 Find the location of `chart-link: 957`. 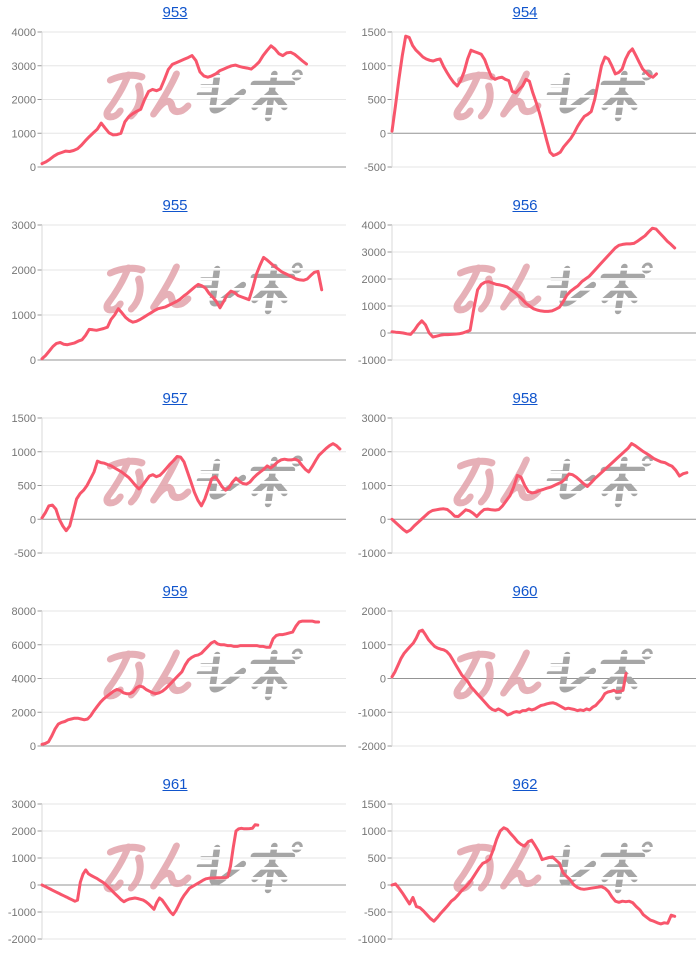

chart-link: 957 is located at coordinates (175, 398).